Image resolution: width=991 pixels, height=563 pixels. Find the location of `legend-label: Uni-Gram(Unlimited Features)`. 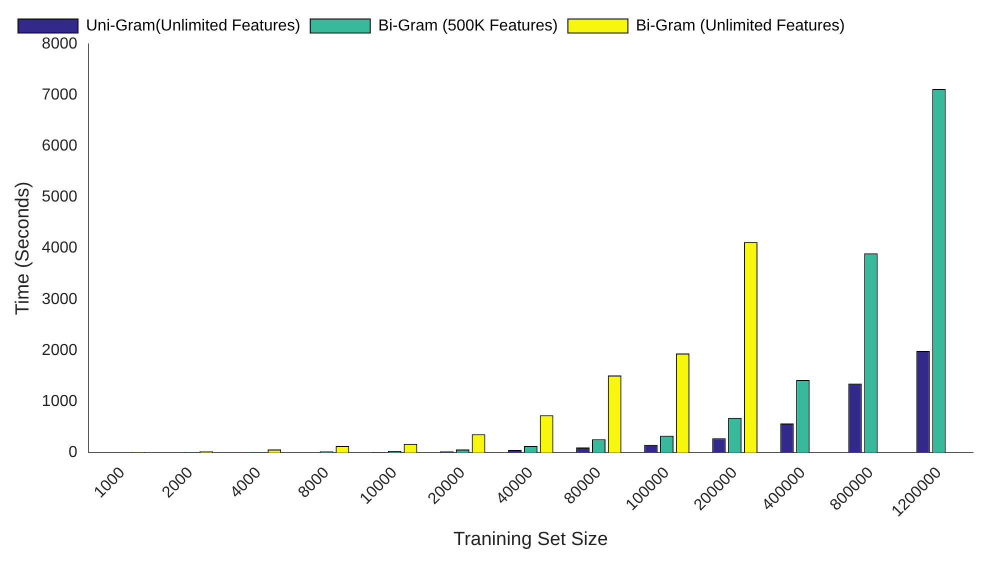

legend-label: Uni-Gram(Unlimited Features) is located at coordinates (193, 25).